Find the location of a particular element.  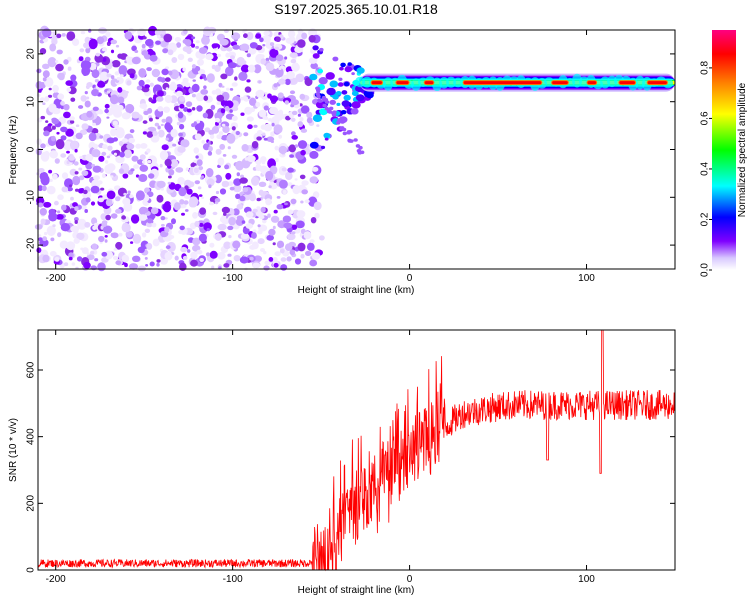

x-tick-label: 100 is located at coordinates (586, 579).